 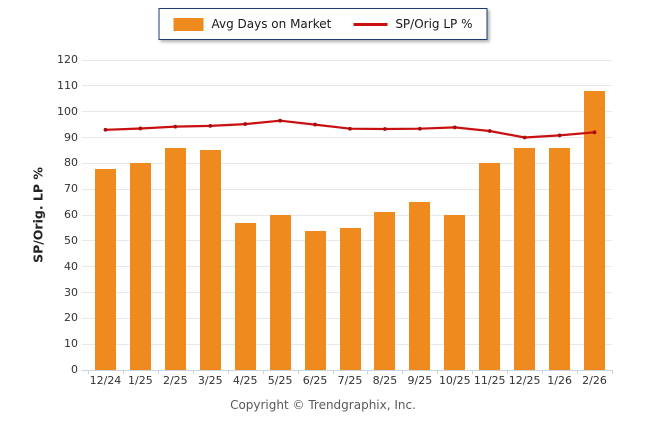 I want to click on y-tick-label: 90, so click(x=71, y=137).